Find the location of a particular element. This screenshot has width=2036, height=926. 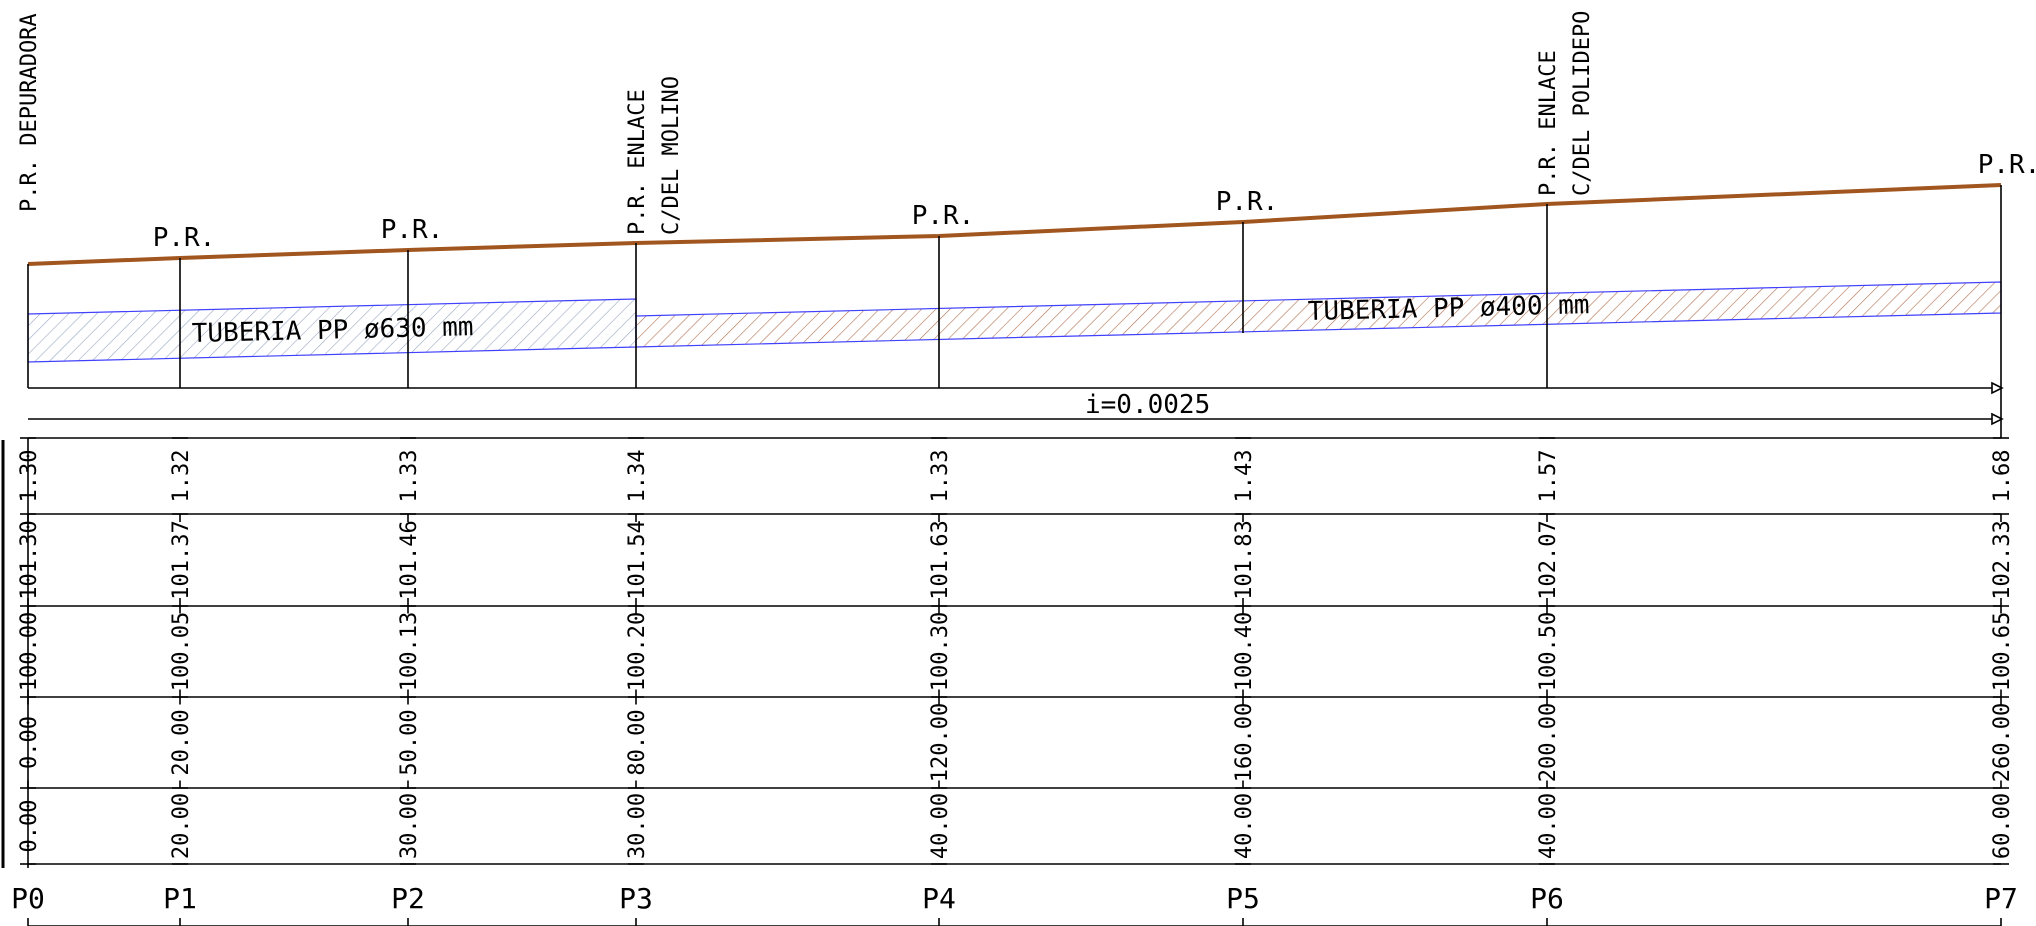

table-value-terrain: 102.33 is located at coordinates (2002, 559).